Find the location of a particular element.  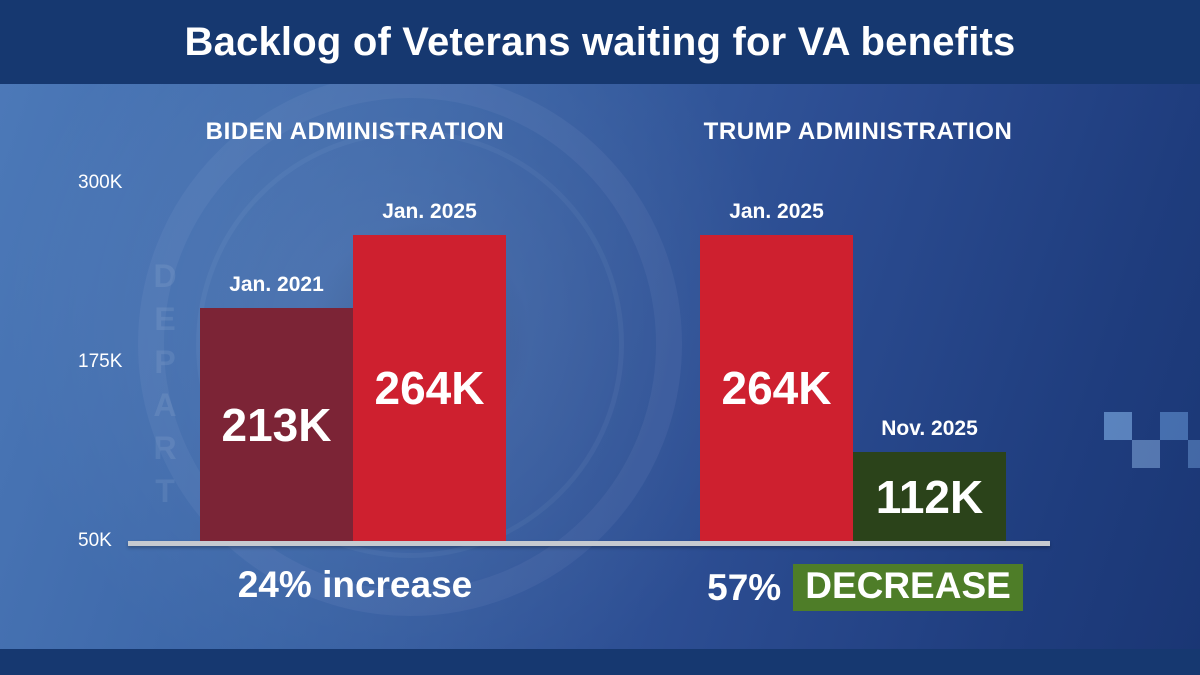

bar-date-label: Nov. 2025 is located at coordinates (929, 428).